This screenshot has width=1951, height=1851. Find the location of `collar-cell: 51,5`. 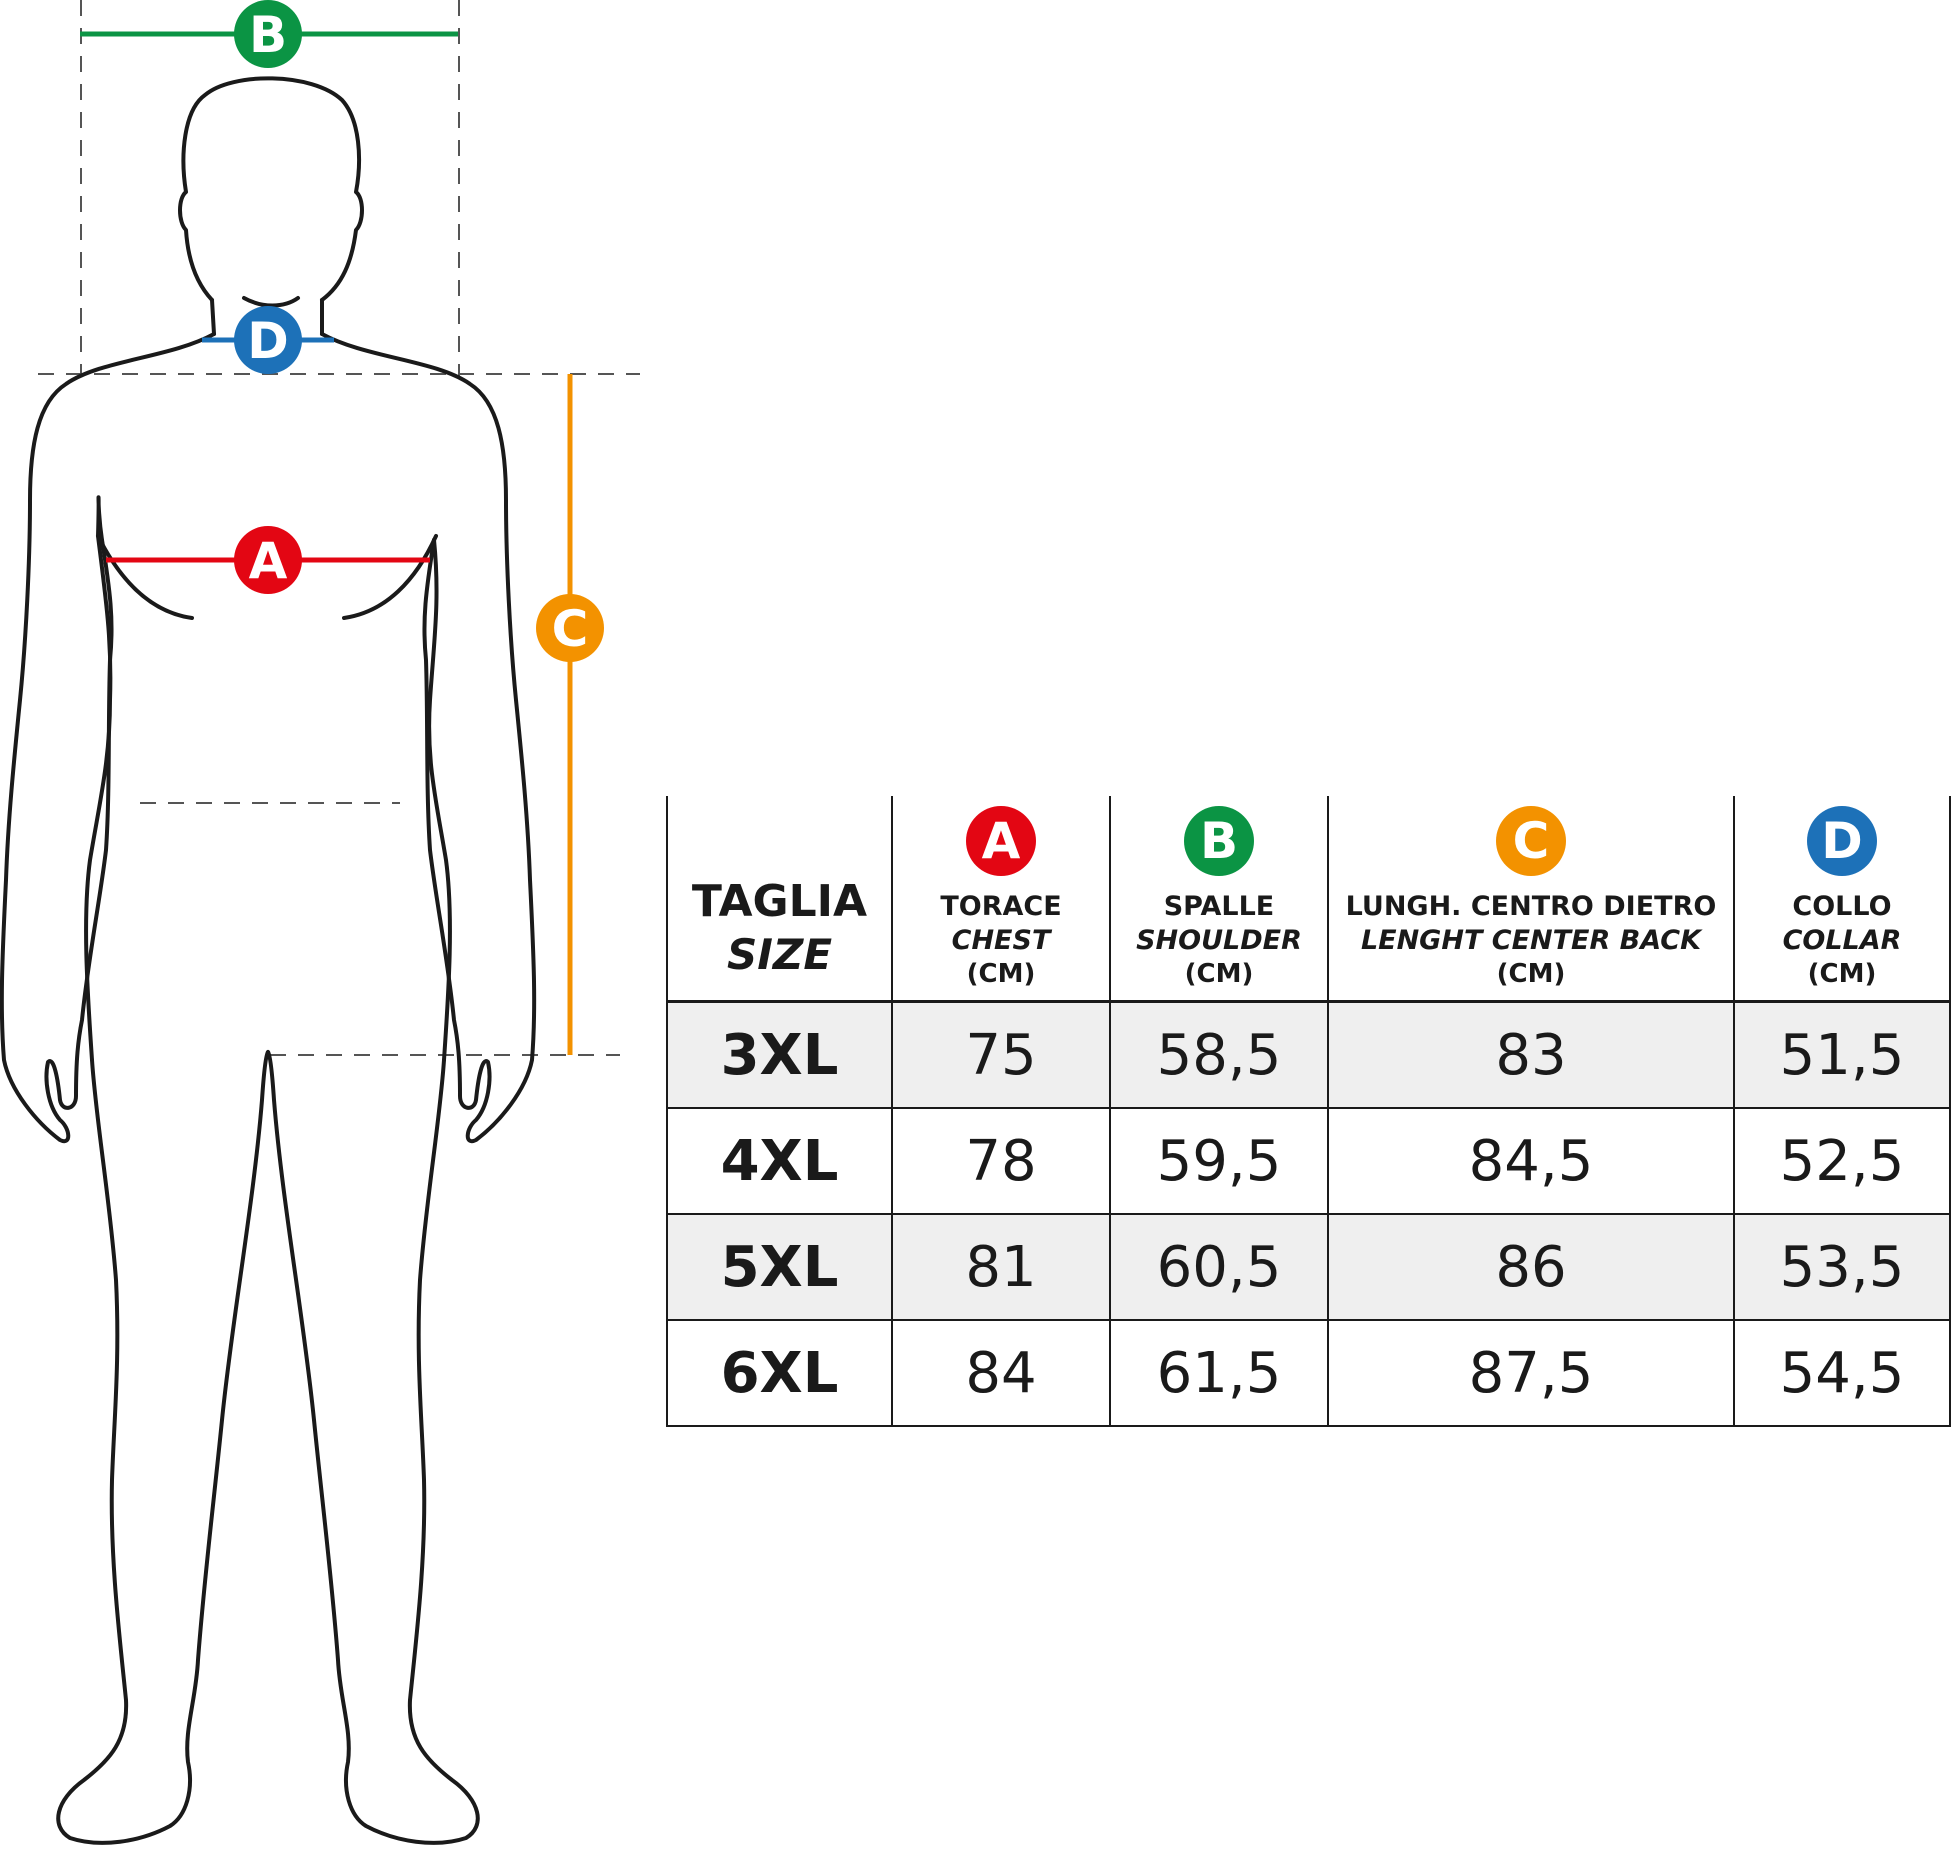

collar-cell: 51,5 is located at coordinates (1842, 1055).